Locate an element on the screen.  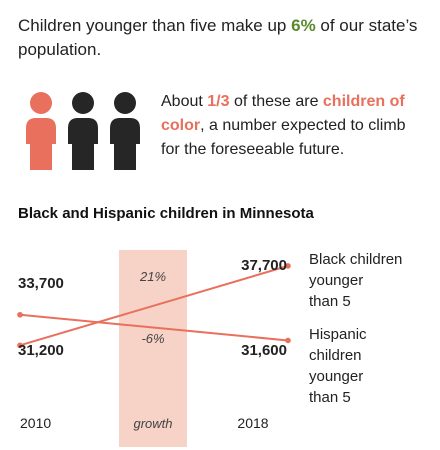
legend-line-hispanic-0: Hispanic is located at coordinates (338, 334).